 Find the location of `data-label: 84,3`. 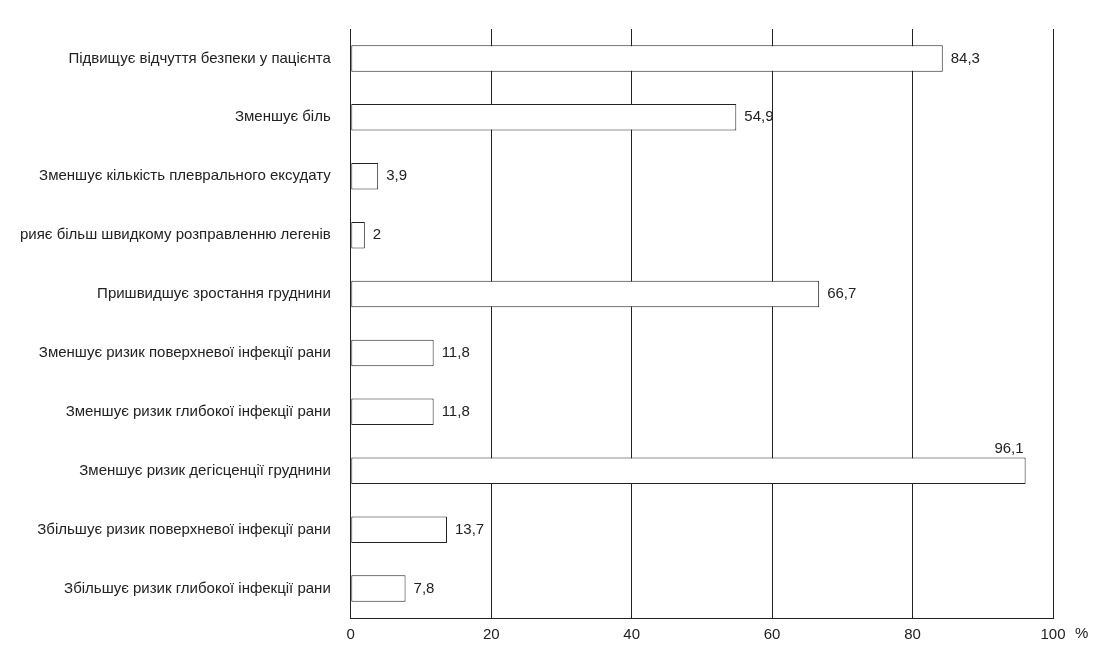

data-label: 84,3 is located at coordinates (965, 57).